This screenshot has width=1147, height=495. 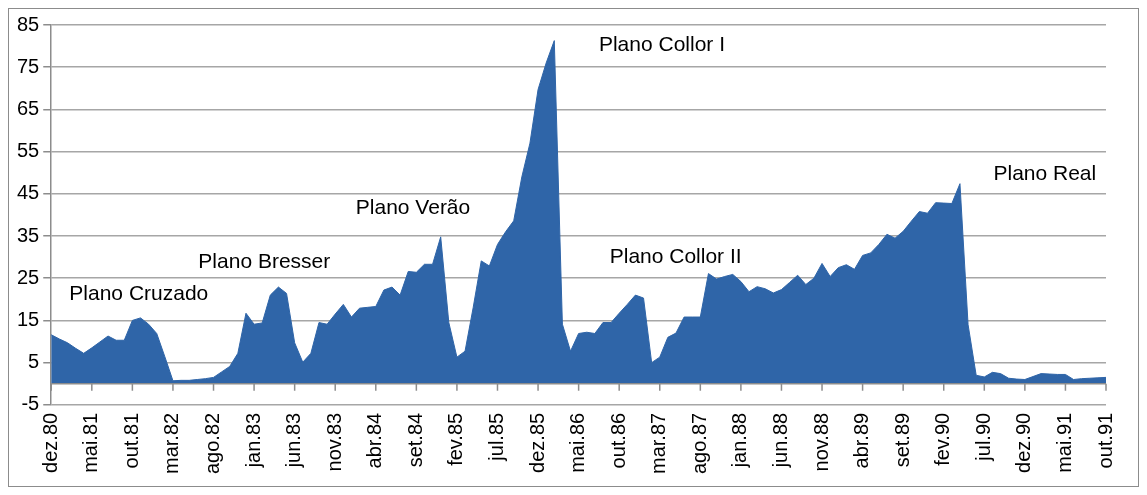 What do you see at coordinates (739, 440) in the screenshot?
I see `x-tick-label: jan.88` at bounding box center [739, 440].